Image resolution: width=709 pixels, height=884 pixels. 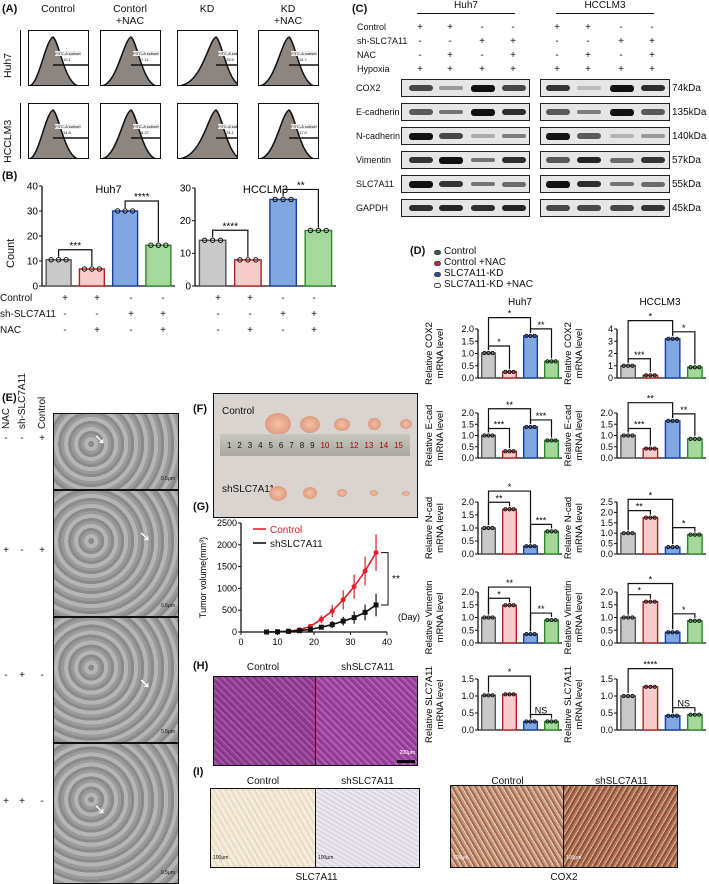 What do you see at coordinates (33, 186) in the screenshot?
I see `y-tick-label: 40` at bounding box center [33, 186].